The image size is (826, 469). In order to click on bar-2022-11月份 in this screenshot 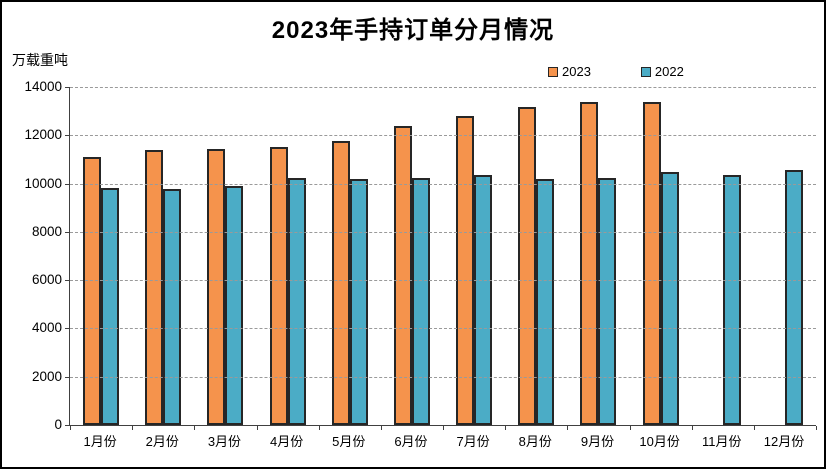, I will do `click(731, 300)`.